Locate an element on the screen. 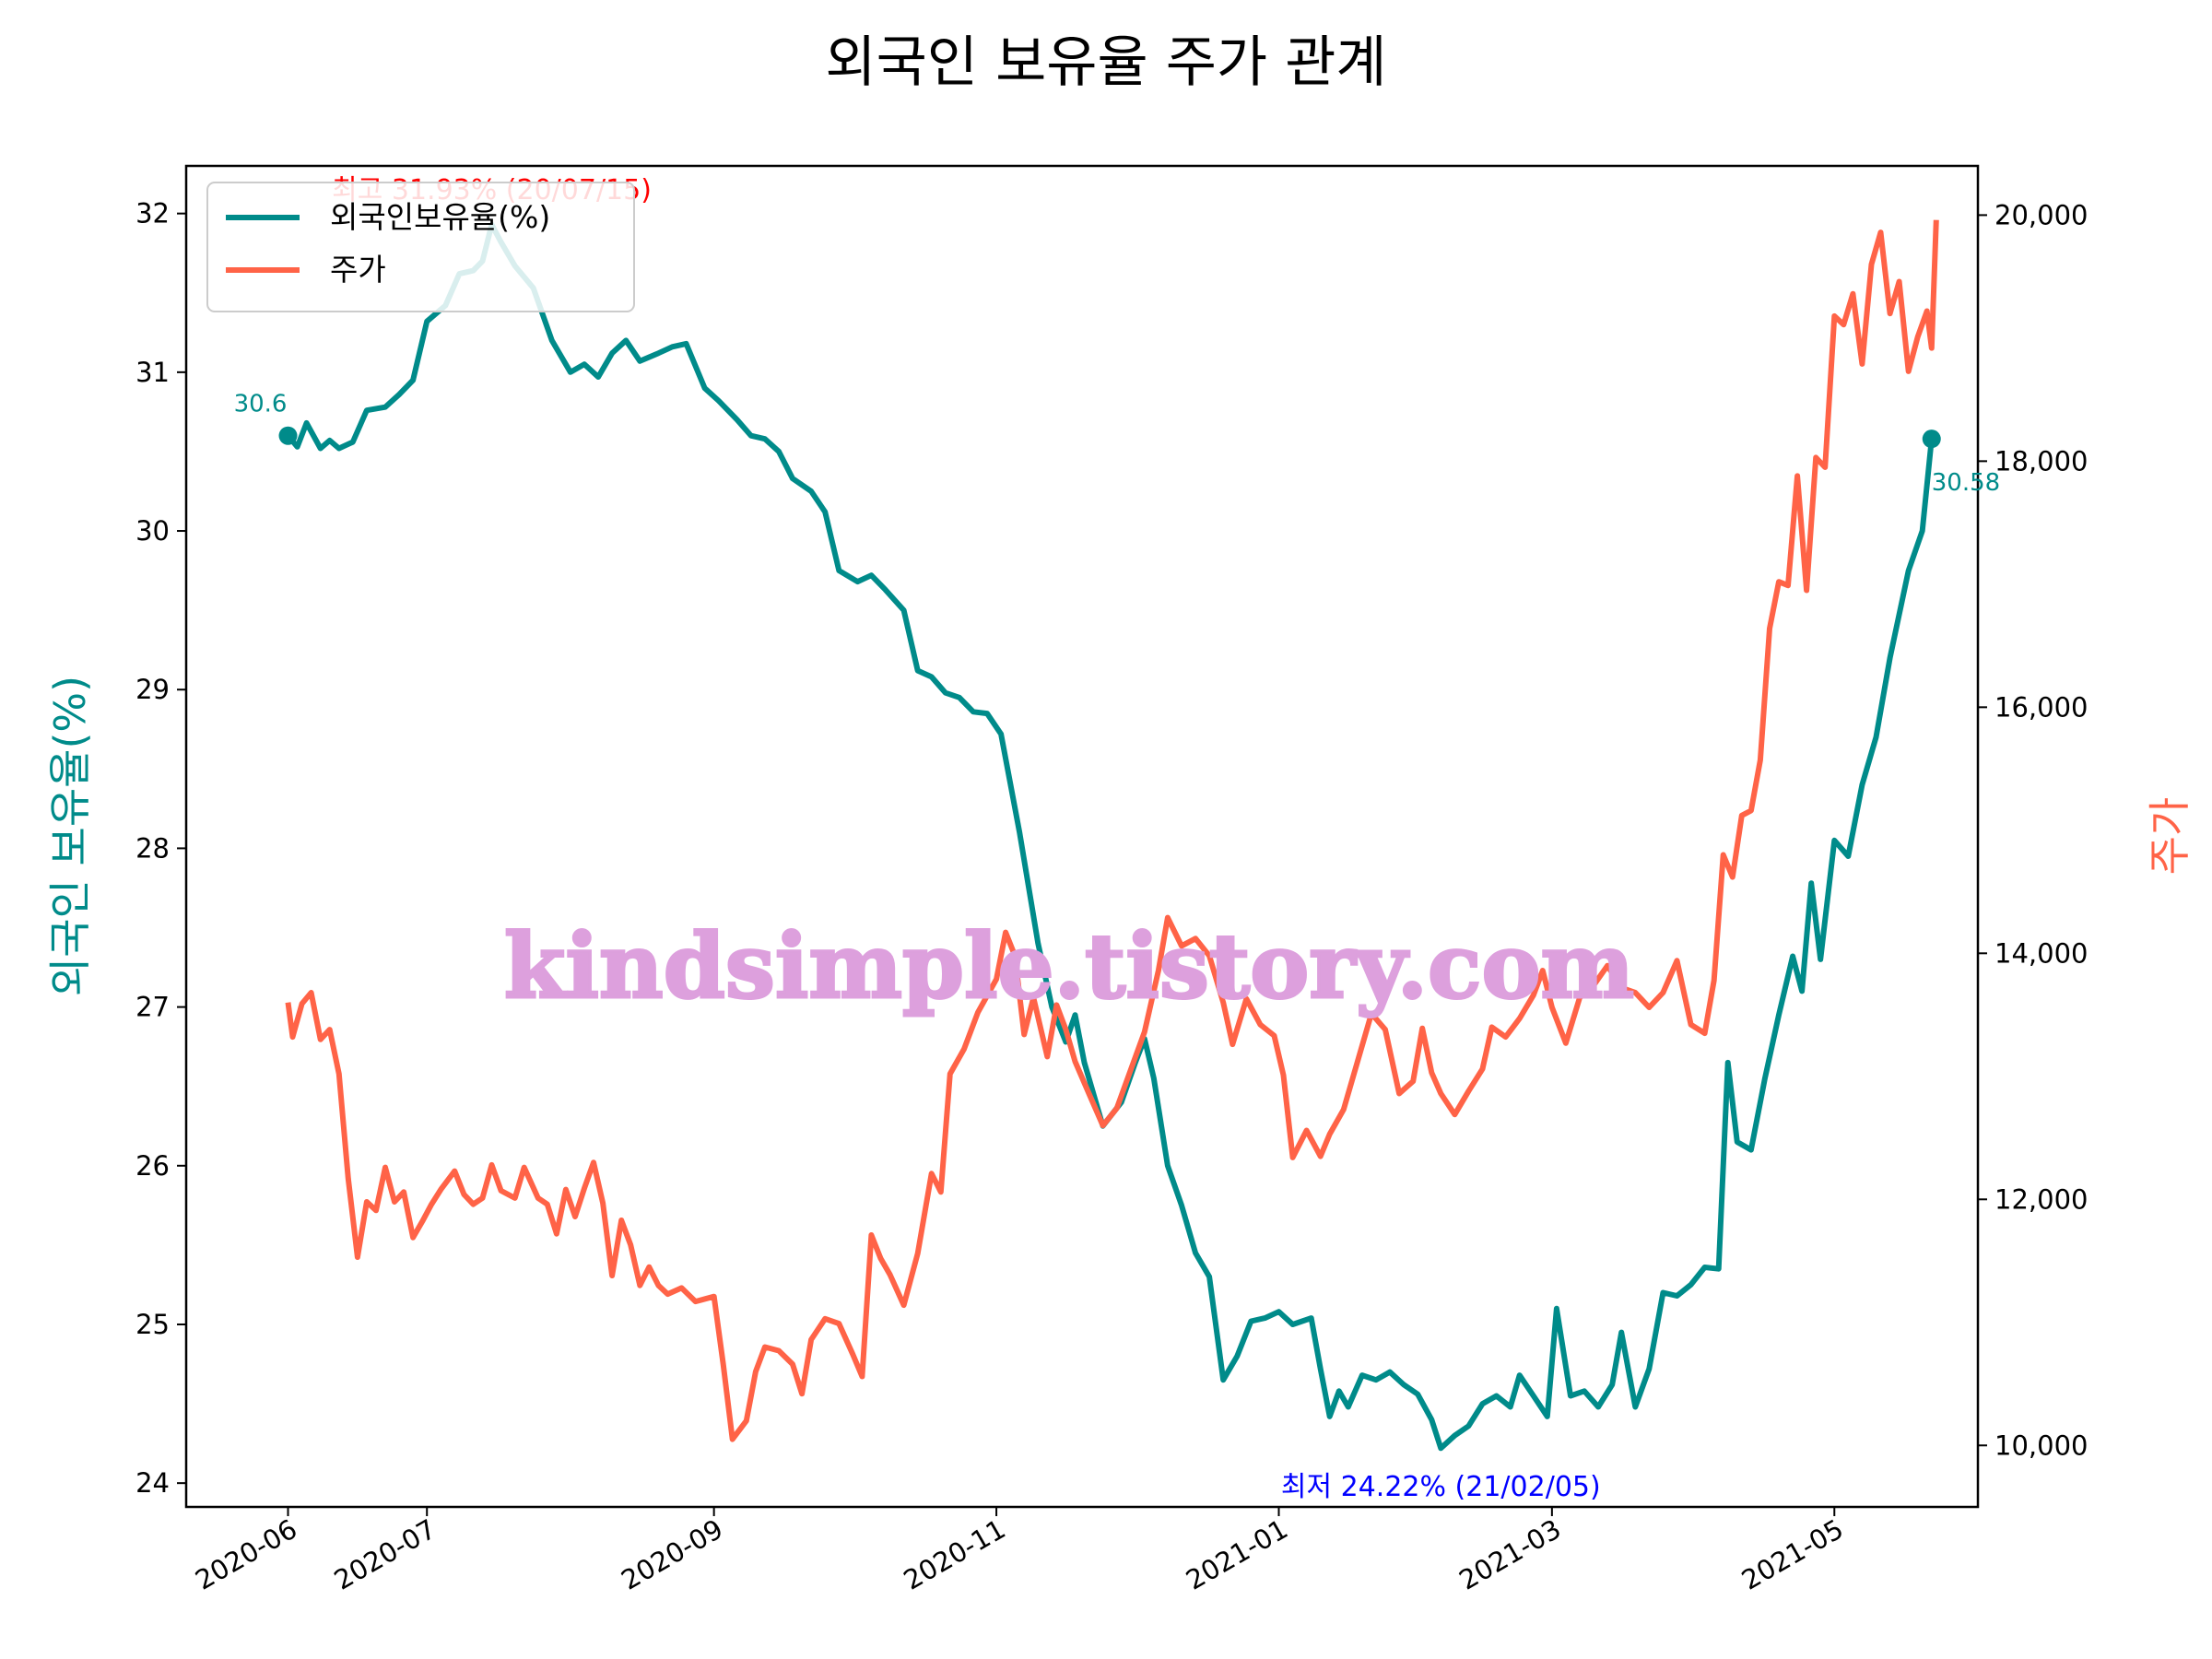 The height and width of the screenshot is (1659, 2212). legend-box is located at coordinates (420, 247).